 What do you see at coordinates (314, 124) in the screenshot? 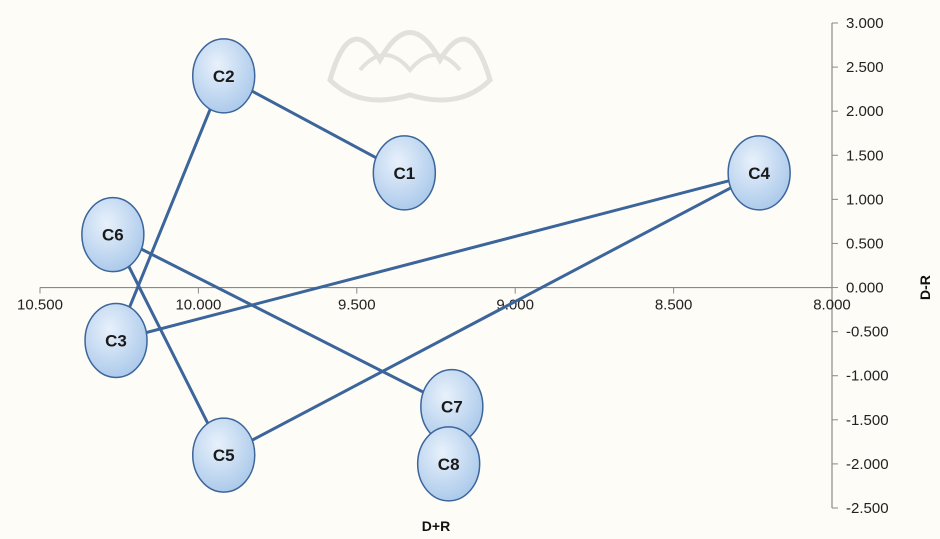
I see `link-c2-c1` at bounding box center [314, 124].